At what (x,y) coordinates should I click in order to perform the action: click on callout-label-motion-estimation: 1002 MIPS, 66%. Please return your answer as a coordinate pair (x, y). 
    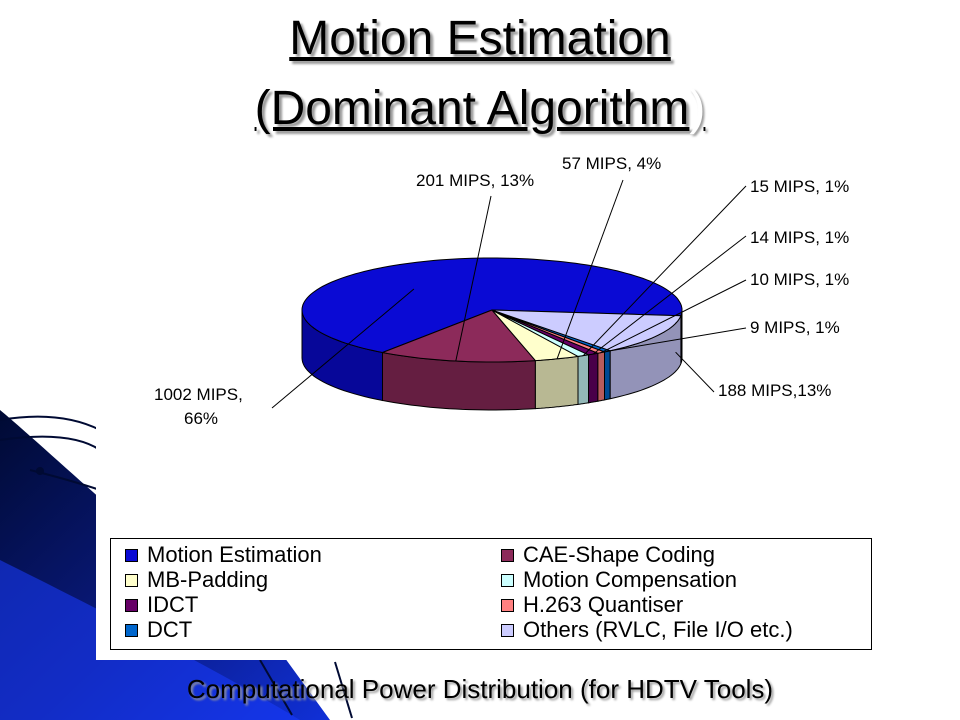
    Looking at the image, I should click on (198, 406).